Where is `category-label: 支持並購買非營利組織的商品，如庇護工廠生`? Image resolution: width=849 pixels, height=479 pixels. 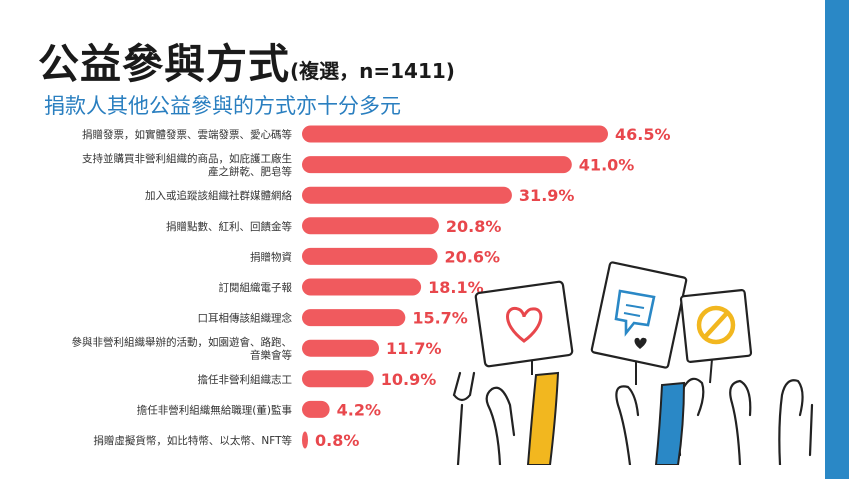 category-label: 支持並購買非營利組織的商品，如庇護工廠生 is located at coordinates (187, 158).